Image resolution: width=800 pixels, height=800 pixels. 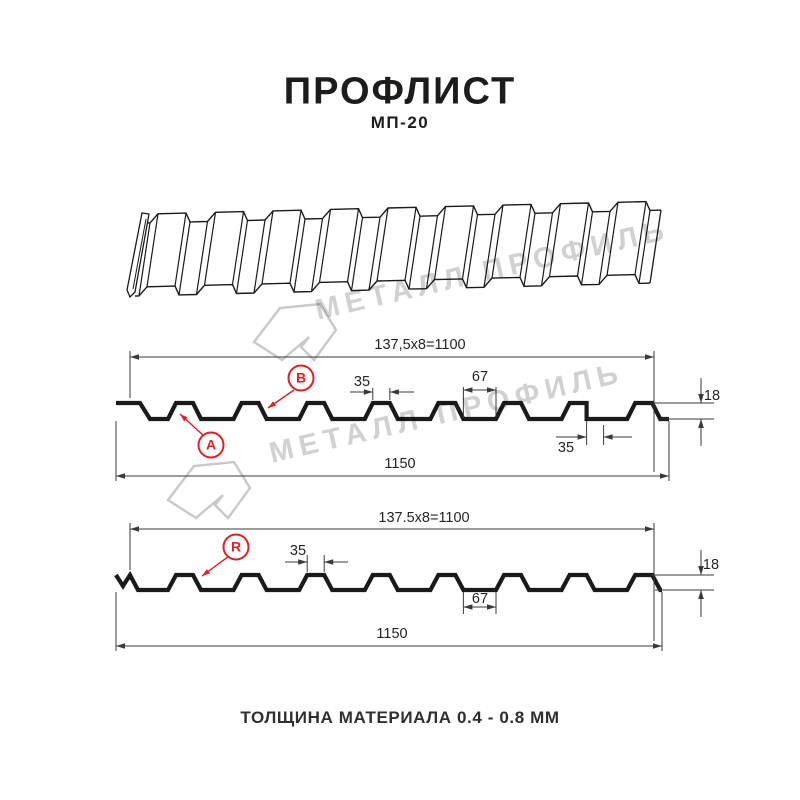 I want to click on page-title: ПРОФЛИСТ, so click(x=400, y=91).